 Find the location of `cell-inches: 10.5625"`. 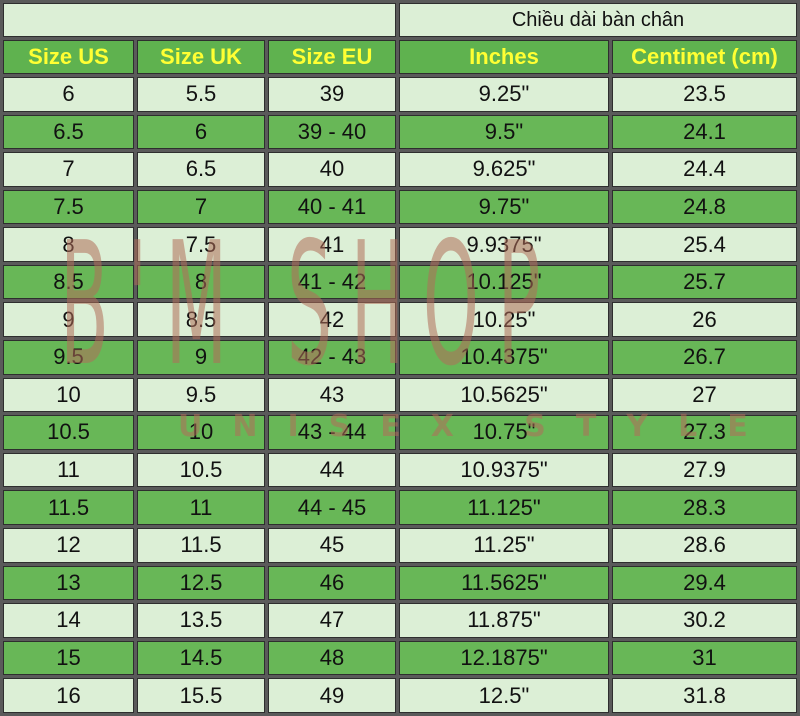

cell-inches: 10.5625" is located at coordinates (504, 395).